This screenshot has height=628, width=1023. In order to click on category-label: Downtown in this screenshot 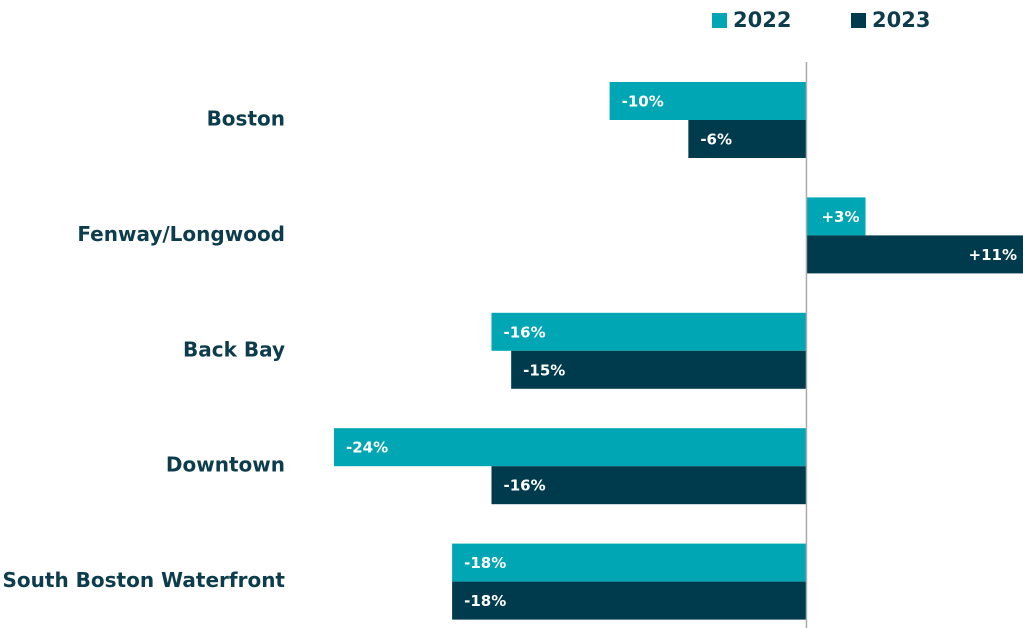, I will do `click(225, 465)`.